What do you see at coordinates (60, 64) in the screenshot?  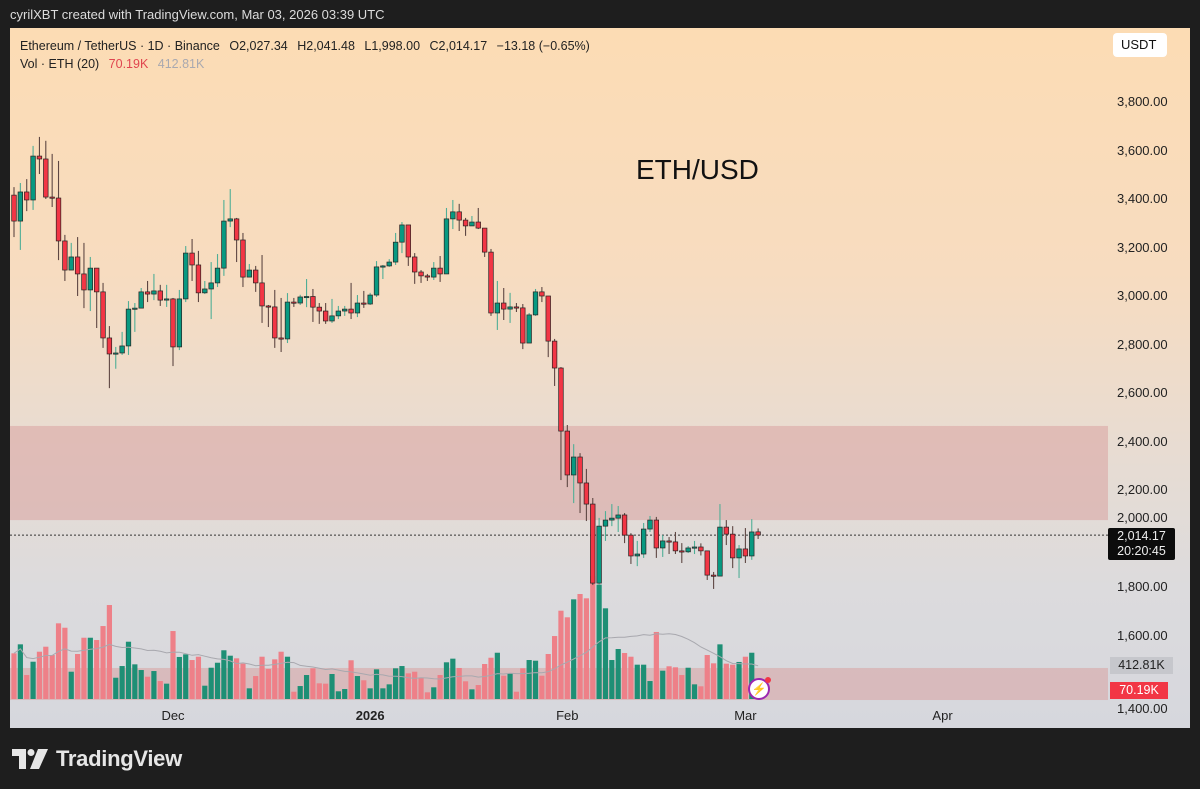 I see `volume-indicator-label: Vol · ETH (20)` at bounding box center [60, 64].